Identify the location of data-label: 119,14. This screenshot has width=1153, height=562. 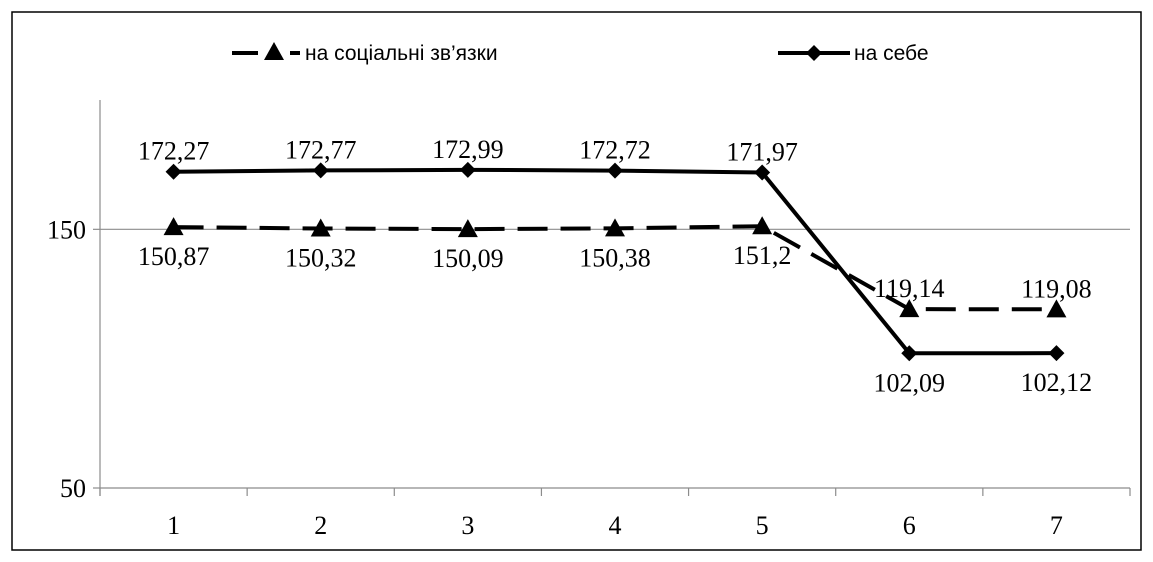
(909, 288).